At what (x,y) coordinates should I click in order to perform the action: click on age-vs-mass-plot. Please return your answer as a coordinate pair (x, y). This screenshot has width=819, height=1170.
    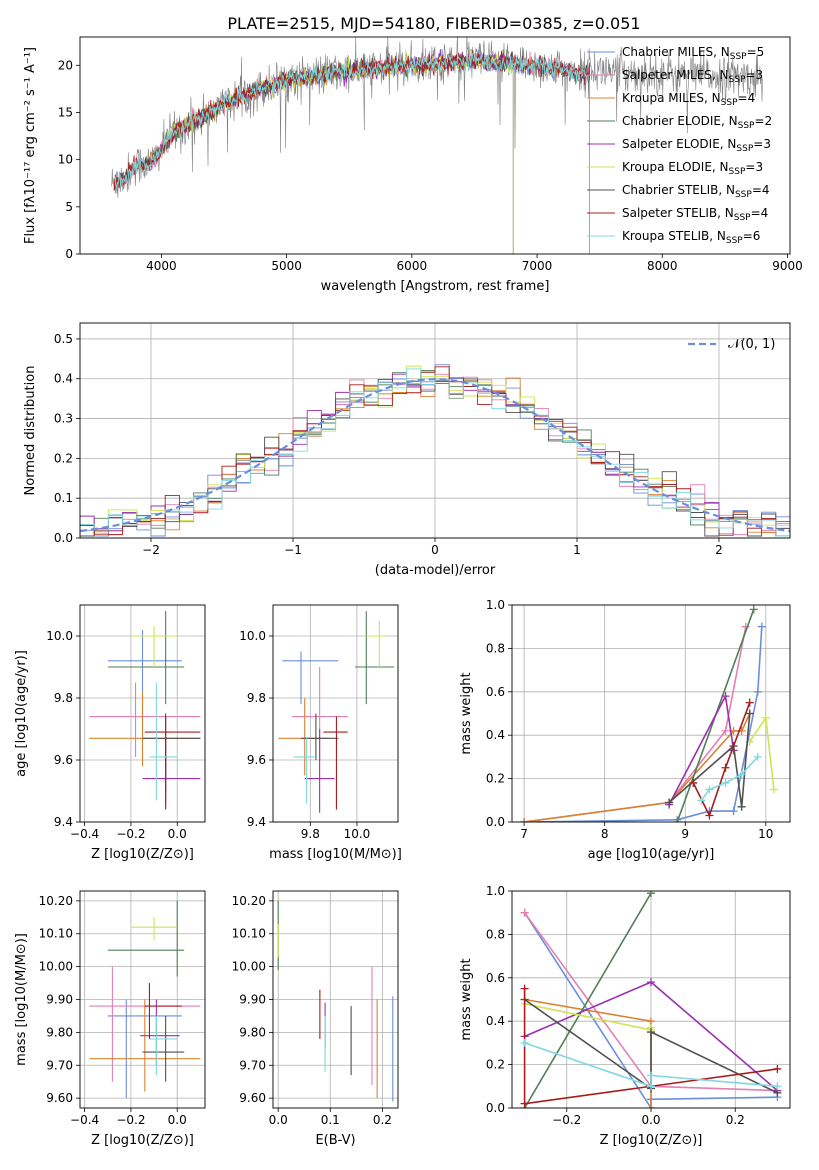
    Looking at the image, I should click on (336, 712).